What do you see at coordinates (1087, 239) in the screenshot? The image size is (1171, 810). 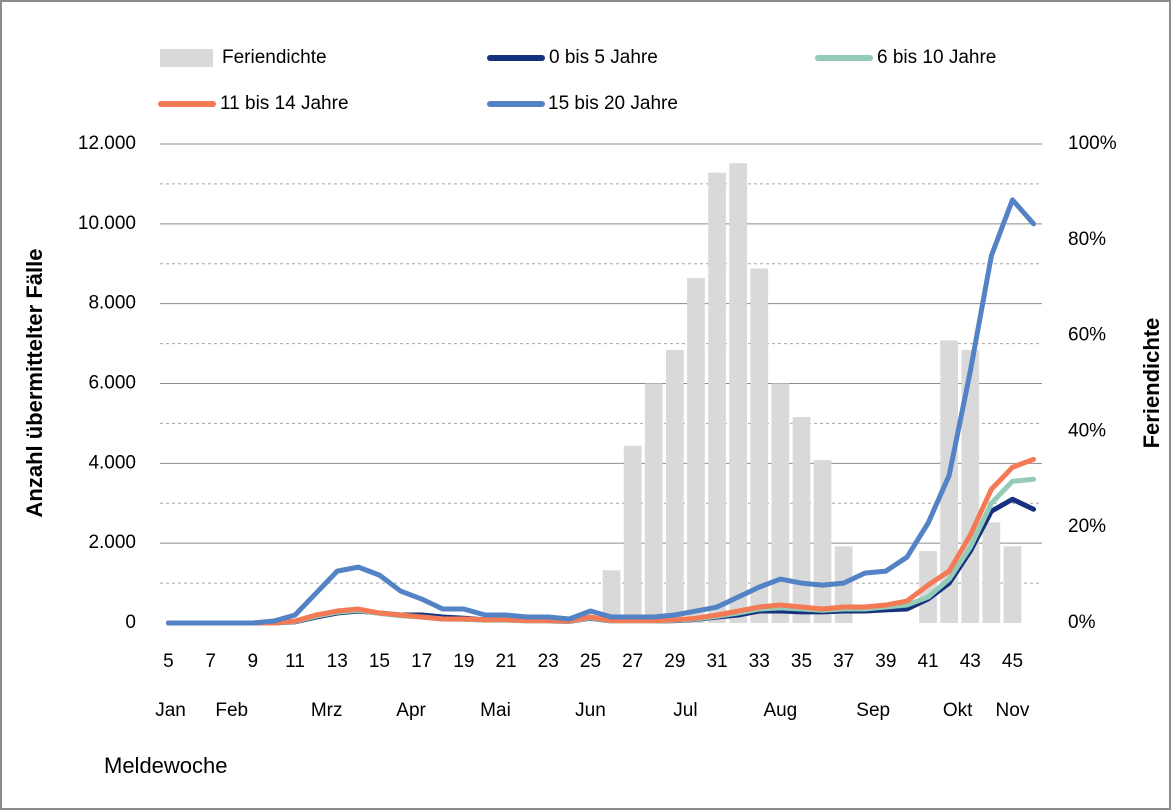 I see `y2-tick-label: 80%` at bounding box center [1087, 239].